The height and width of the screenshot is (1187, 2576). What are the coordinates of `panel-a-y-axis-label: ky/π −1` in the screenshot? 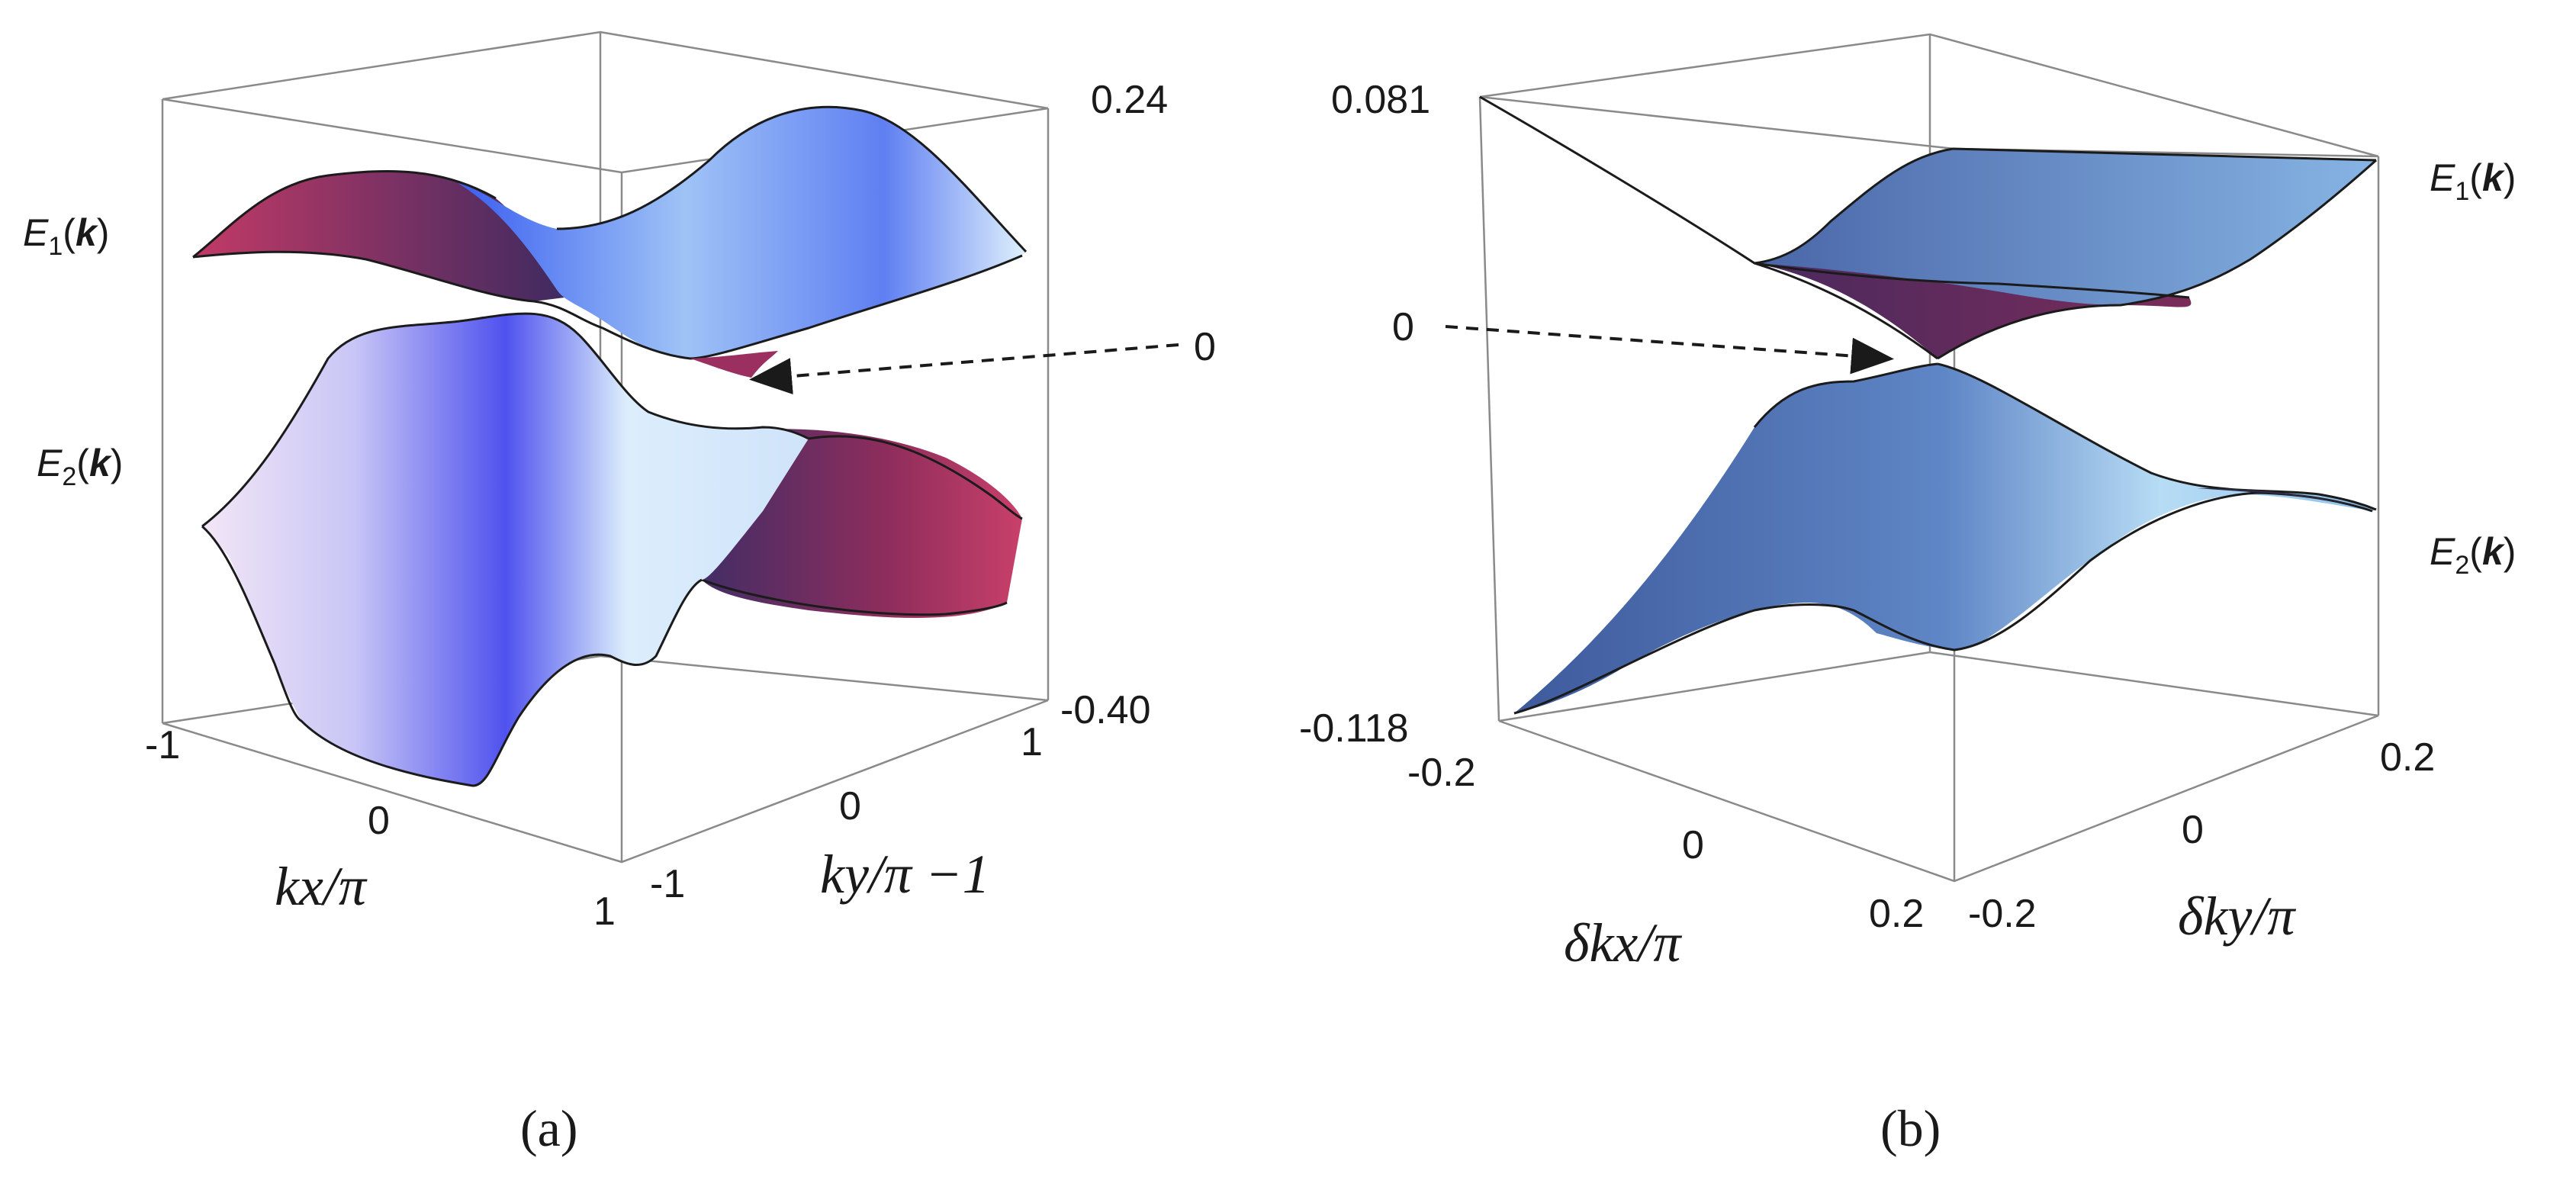 It's located at (905, 874).